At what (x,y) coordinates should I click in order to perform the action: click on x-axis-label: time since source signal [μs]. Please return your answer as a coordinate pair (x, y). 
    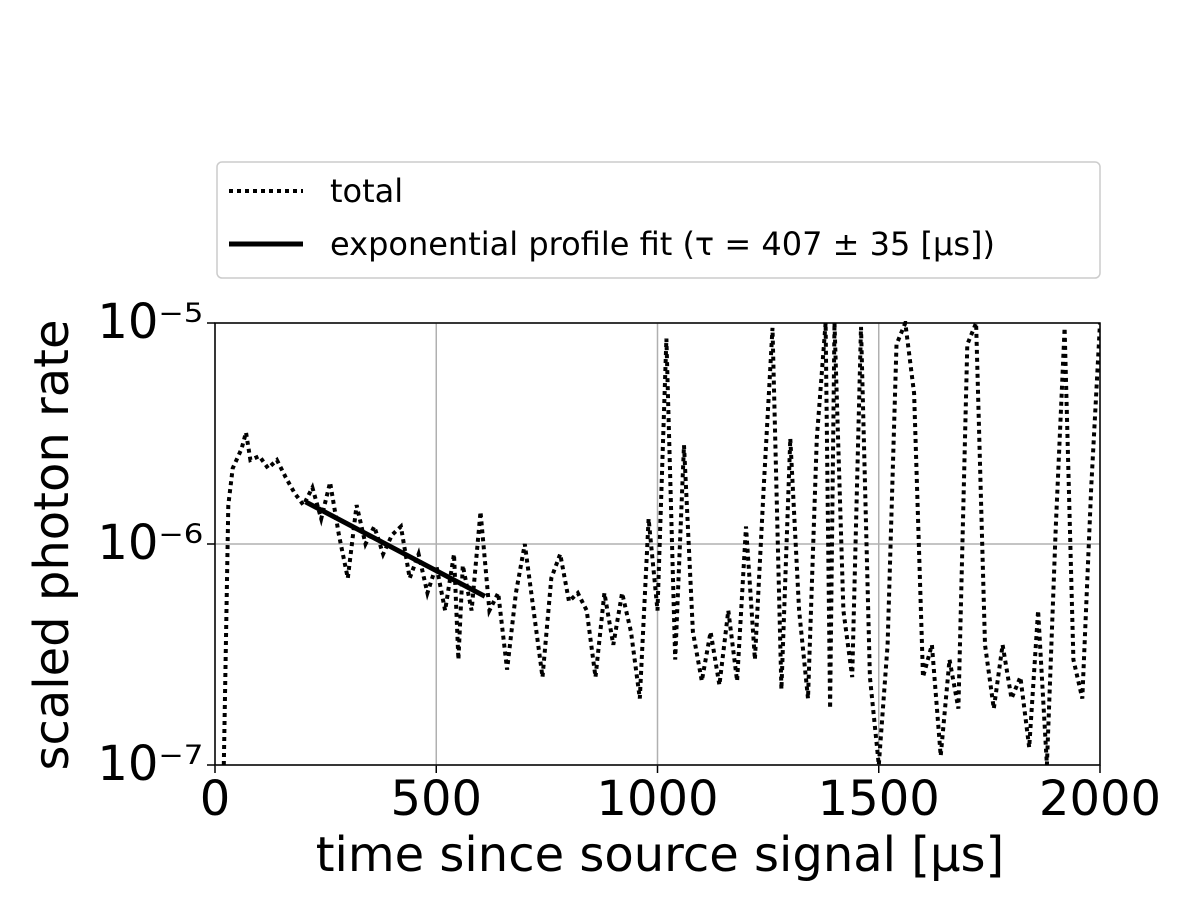
    Looking at the image, I should click on (660, 855).